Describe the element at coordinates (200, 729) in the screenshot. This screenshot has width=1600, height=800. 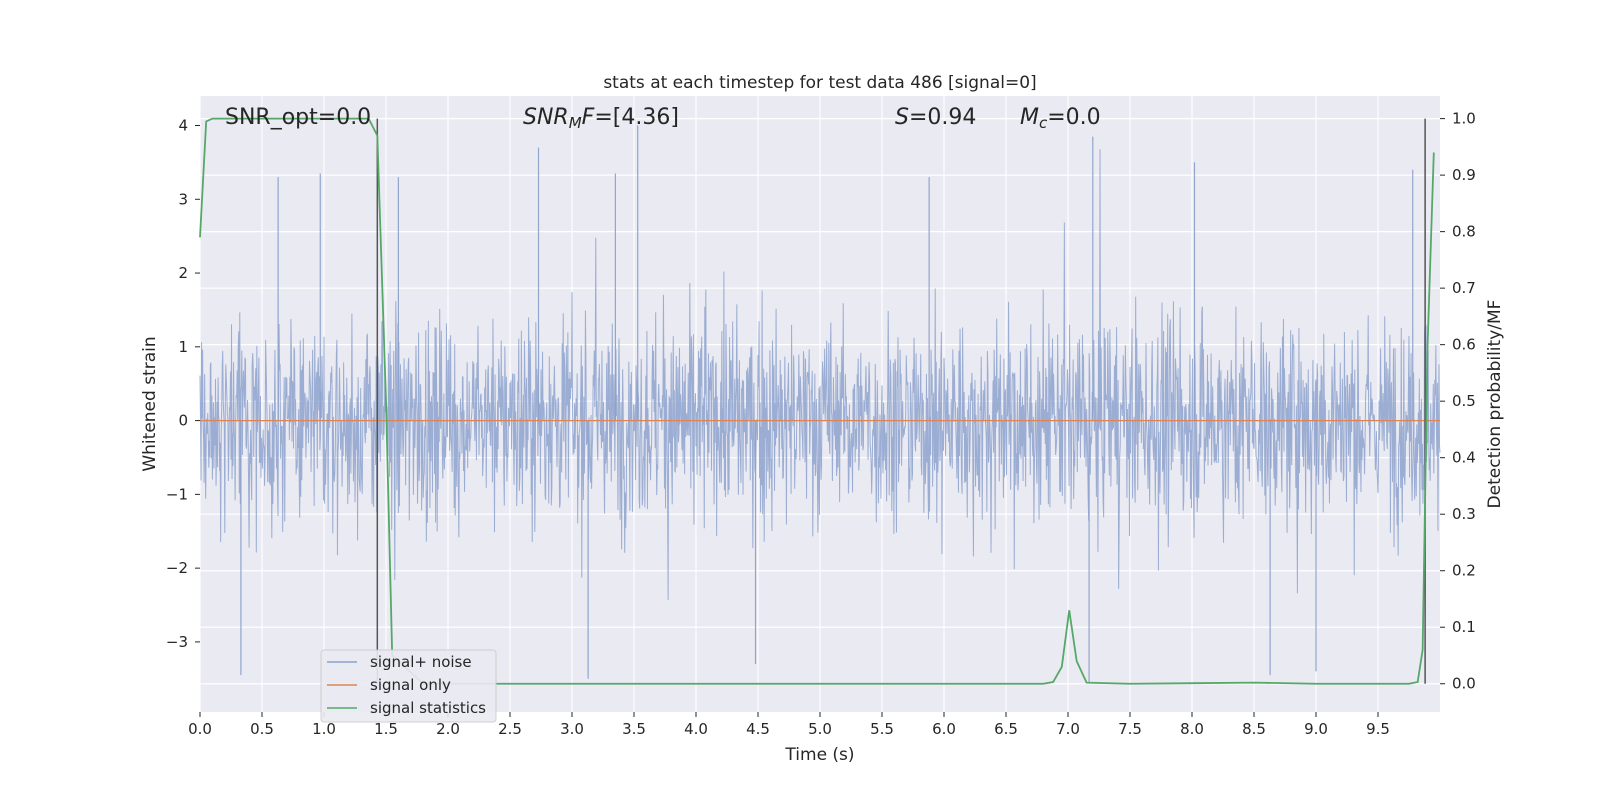
I see `x-tick-label: 0.0` at that location.